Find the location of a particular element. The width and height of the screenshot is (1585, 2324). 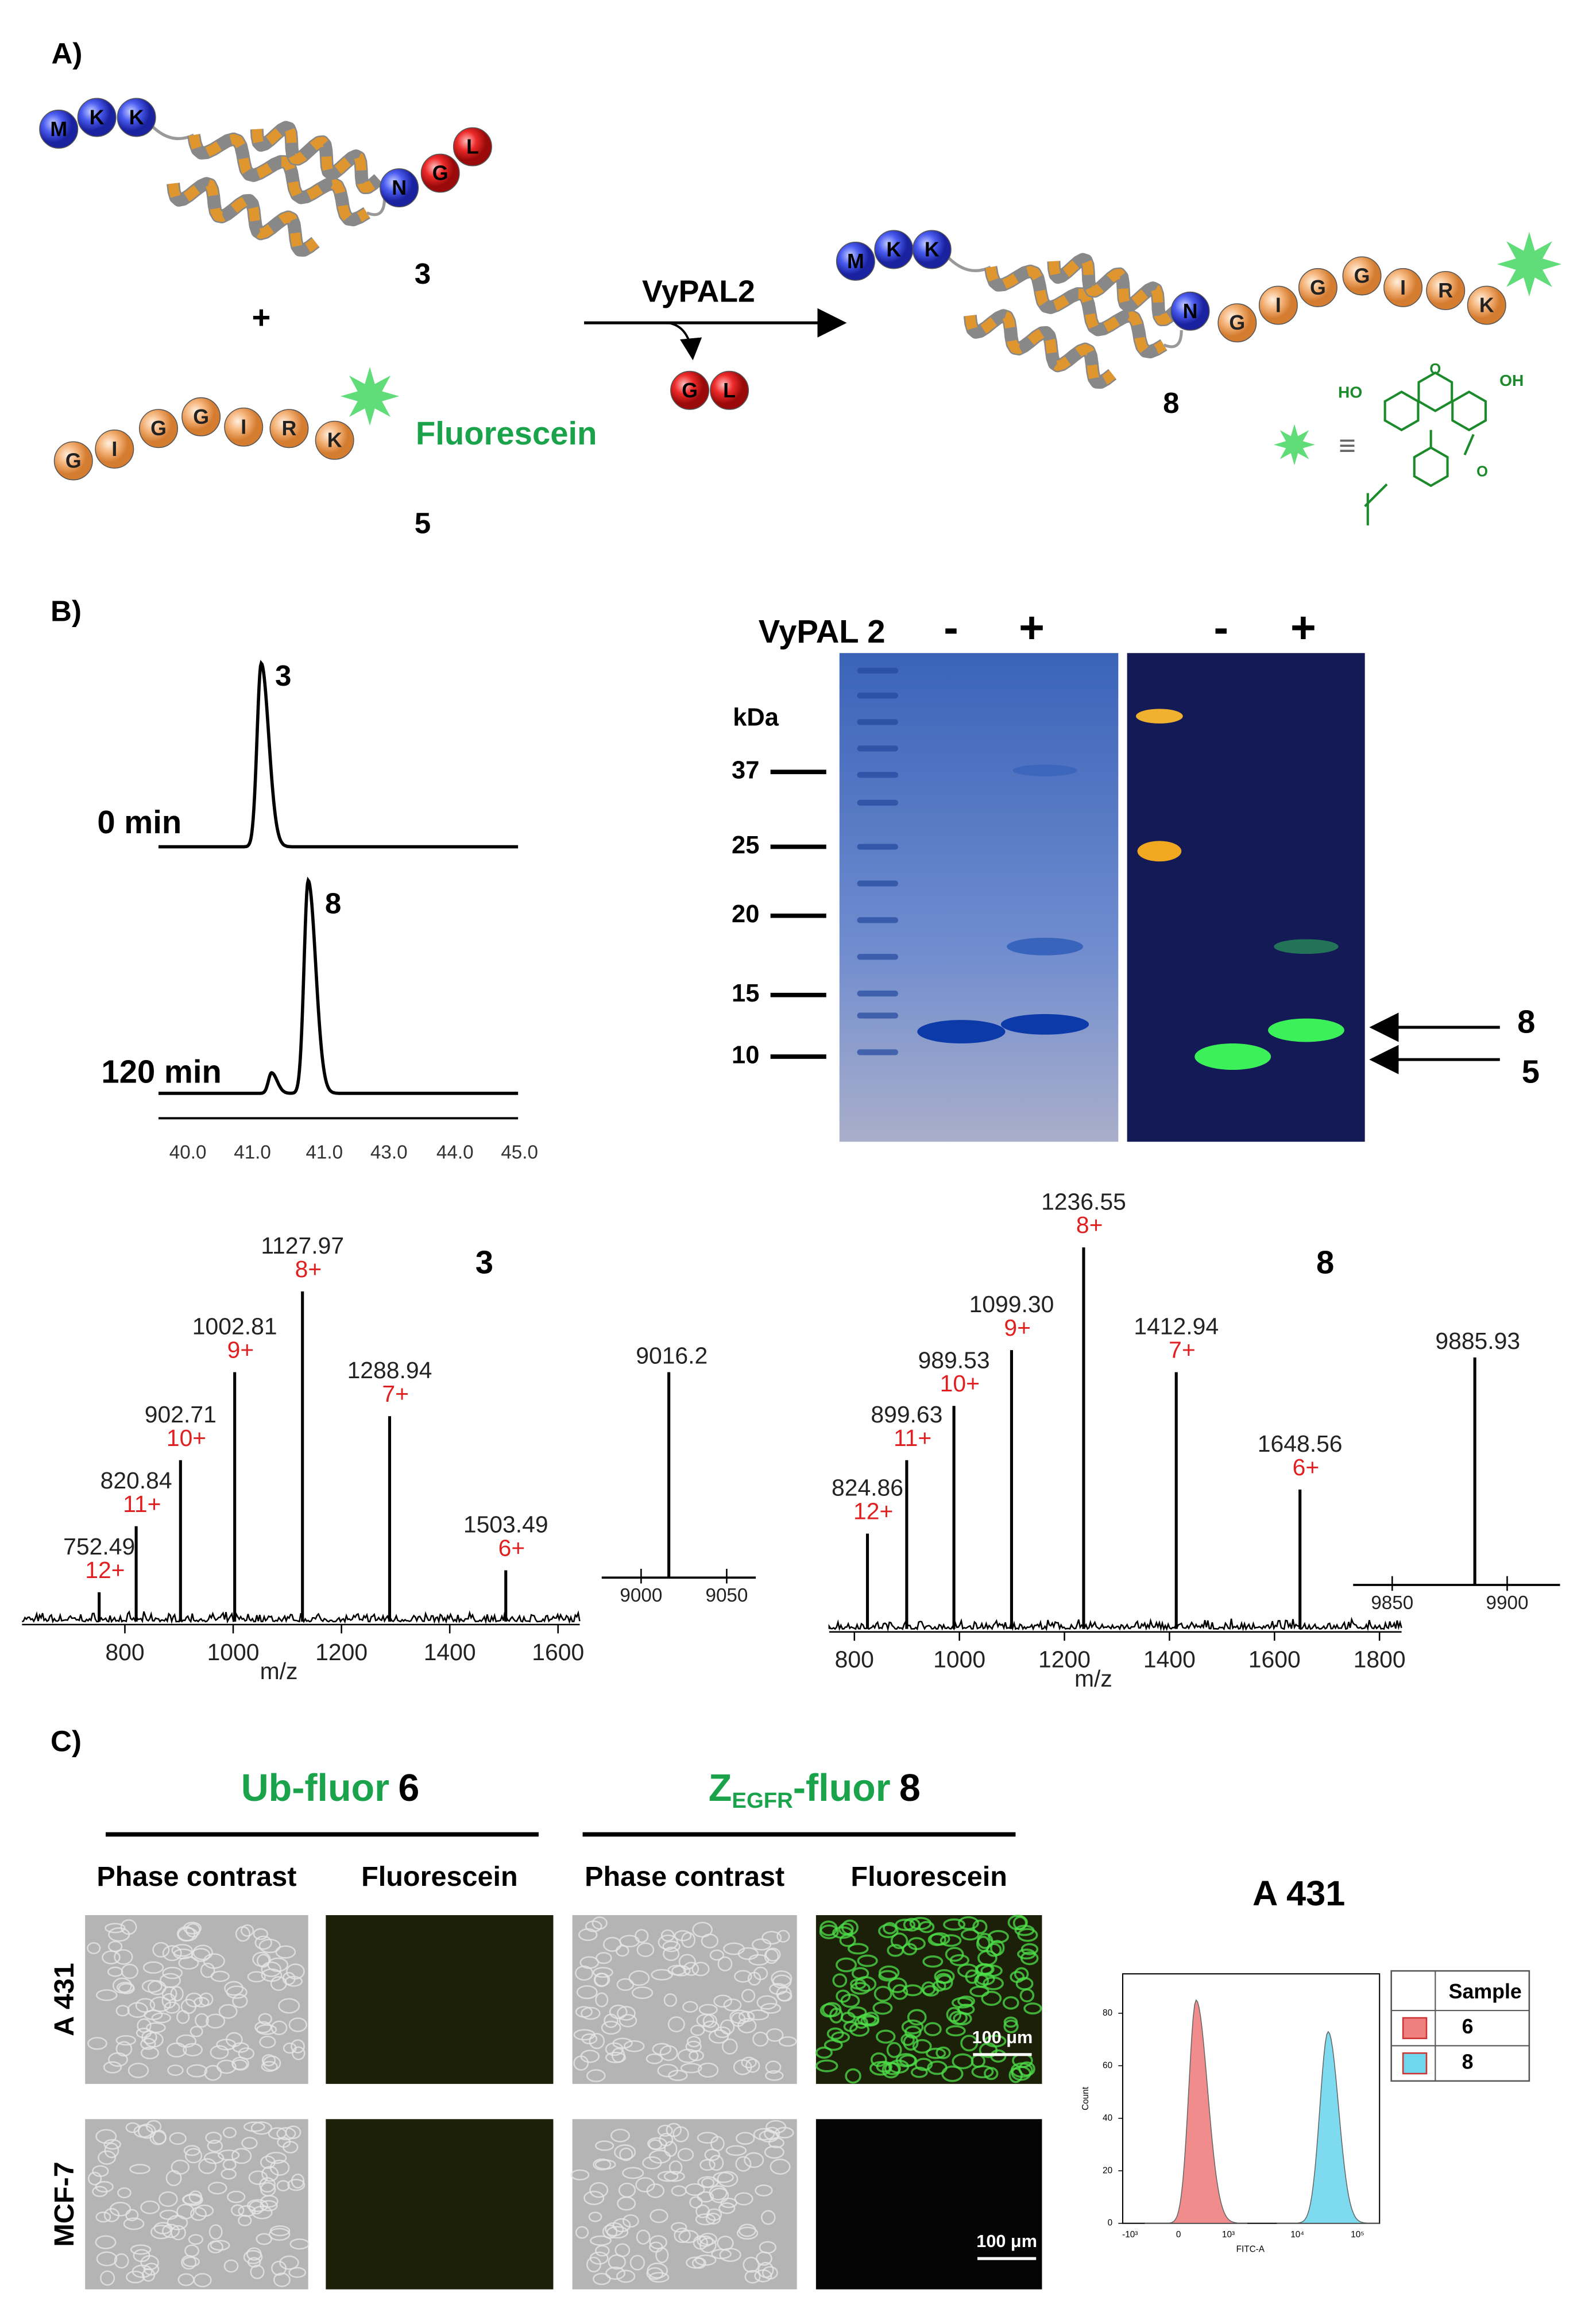

chromatogram is located at coordinates (339, 754).